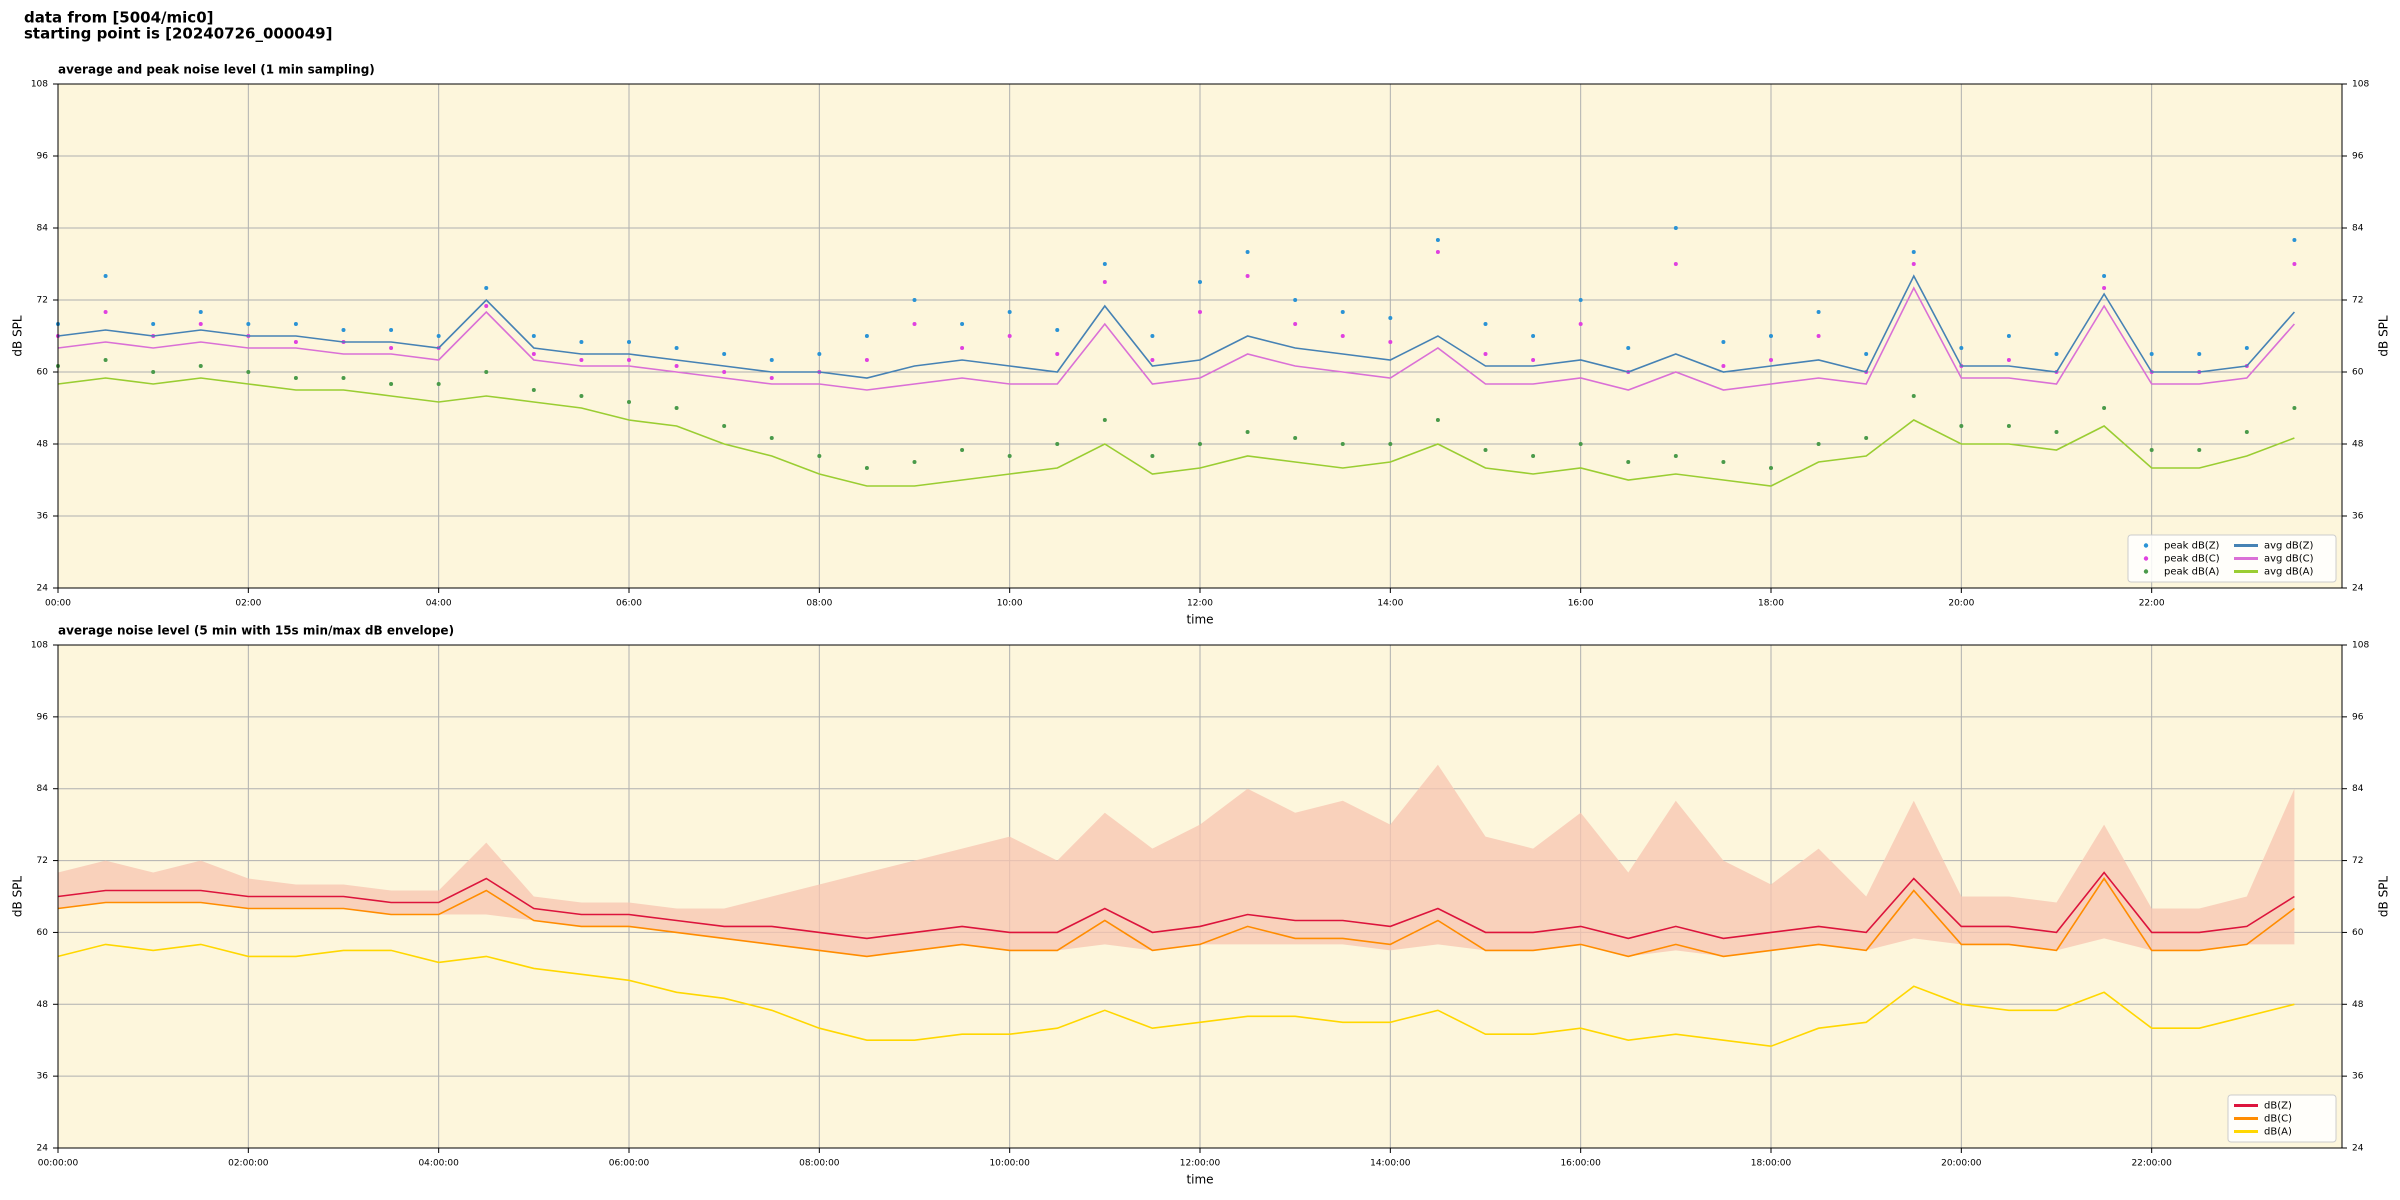  What do you see at coordinates (1176, 860) in the screenshot?
I see `envelope-band` at bounding box center [1176, 860].